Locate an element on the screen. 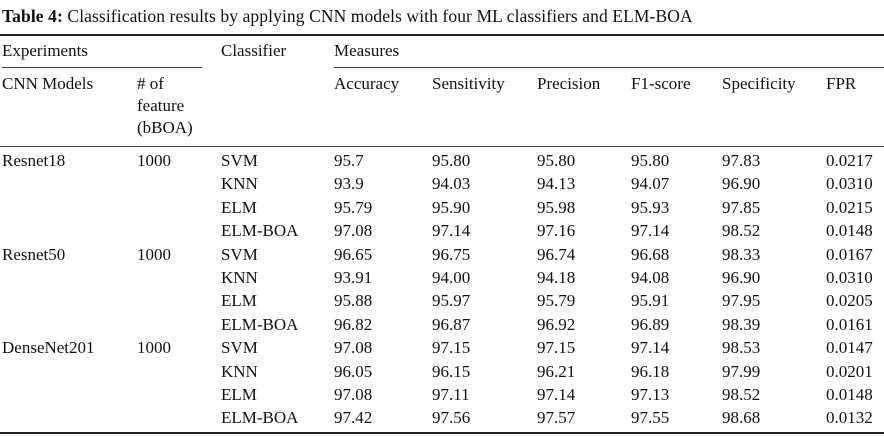  cell-value: 98.68 is located at coordinates (741, 418).